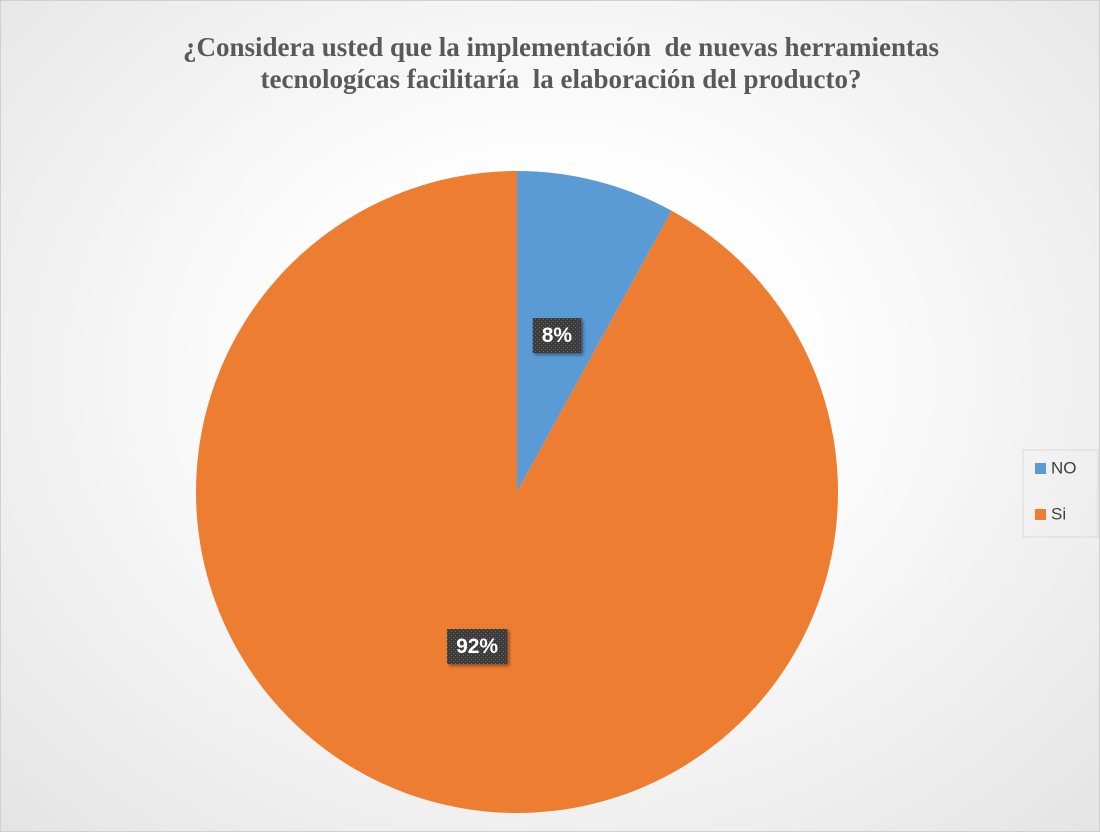  Describe the element at coordinates (1060, 493) in the screenshot. I see `legend-box` at that location.